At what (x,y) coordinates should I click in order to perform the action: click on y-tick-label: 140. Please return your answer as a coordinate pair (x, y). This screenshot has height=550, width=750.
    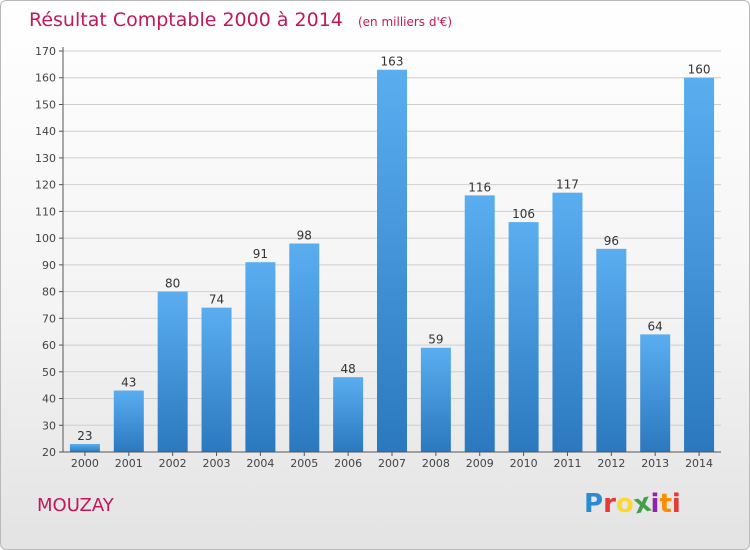
    Looking at the image, I should click on (45, 131).